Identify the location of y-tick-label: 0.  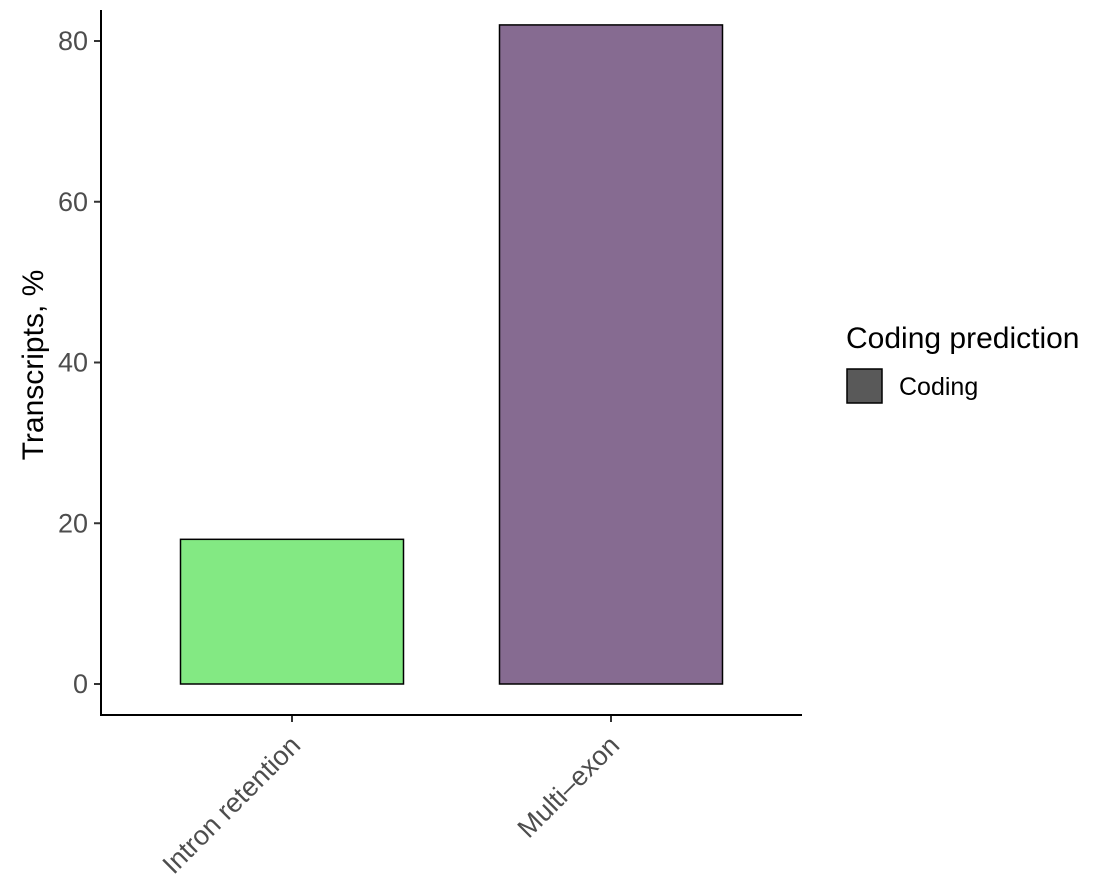
(80, 684).